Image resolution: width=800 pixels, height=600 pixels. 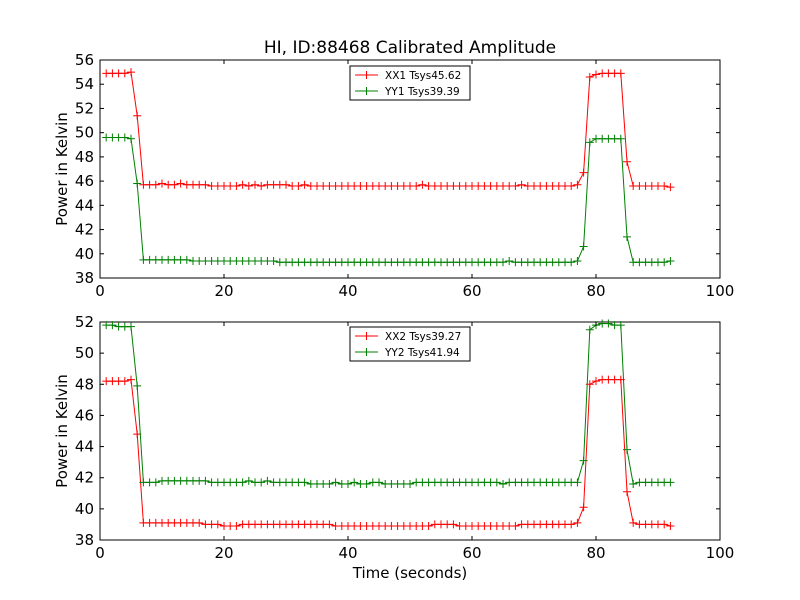 What do you see at coordinates (423, 337) in the screenshot?
I see `legend-label: XX2 Tsys39.27` at bounding box center [423, 337].